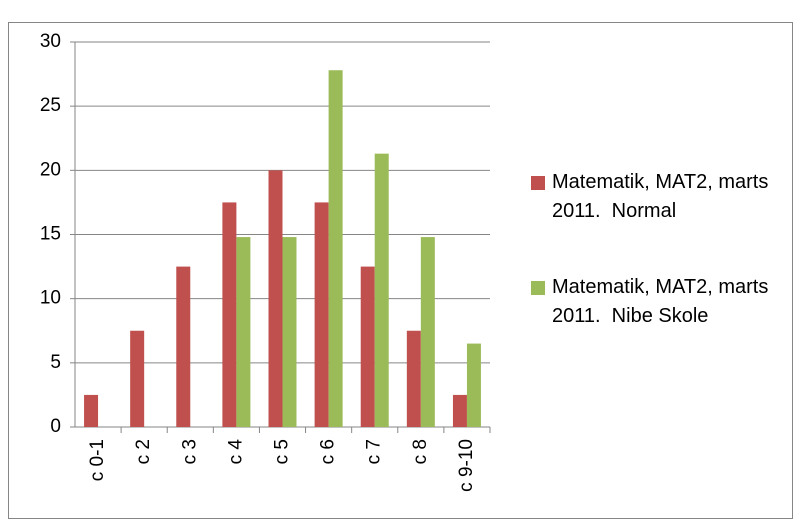 The height and width of the screenshot is (520, 795). Describe the element at coordinates (235, 452) in the screenshot. I see `x-tick-label: c 4` at that location.